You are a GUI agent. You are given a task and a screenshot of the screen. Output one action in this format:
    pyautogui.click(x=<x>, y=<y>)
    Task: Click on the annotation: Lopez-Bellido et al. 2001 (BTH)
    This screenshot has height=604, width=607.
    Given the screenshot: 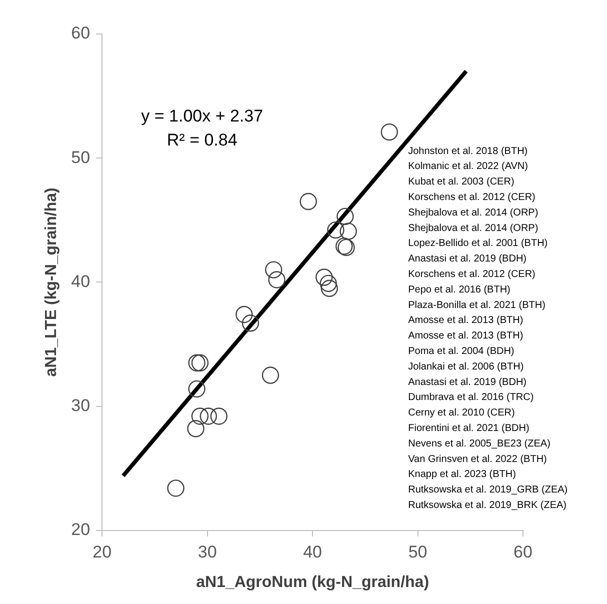 What is the action you would take?
    pyautogui.click(x=478, y=244)
    